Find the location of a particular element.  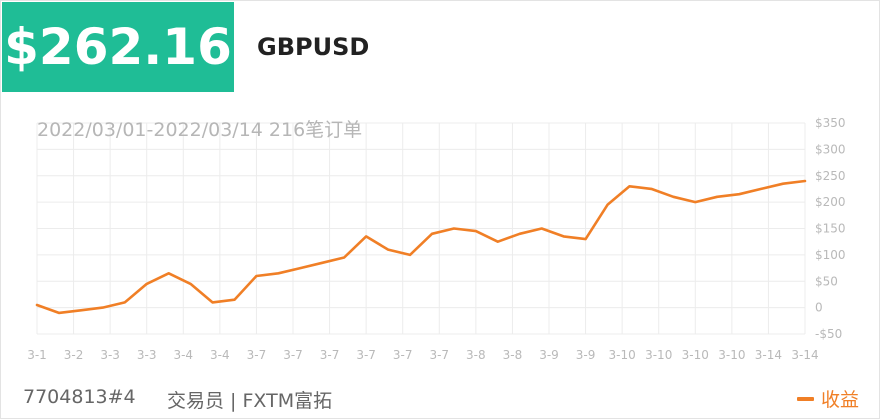

y-tick-label: $50 is located at coordinates (826, 281).